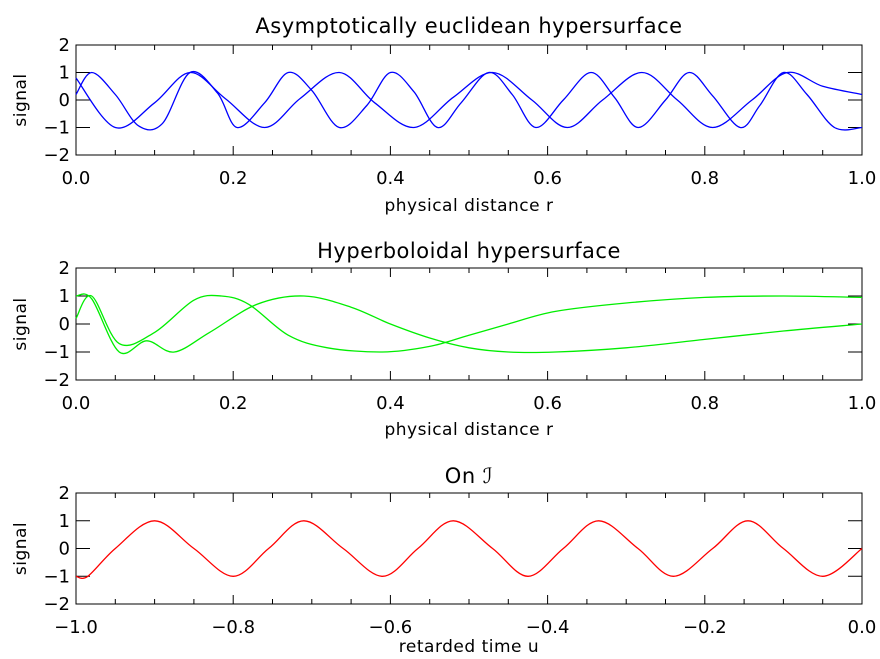 Image resolution: width=880 pixels, height=659 pixels. What do you see at coordinates (469, 476) in the screenshot?
I see `panel-title: On ℐ` at bounding box center [469, 476].